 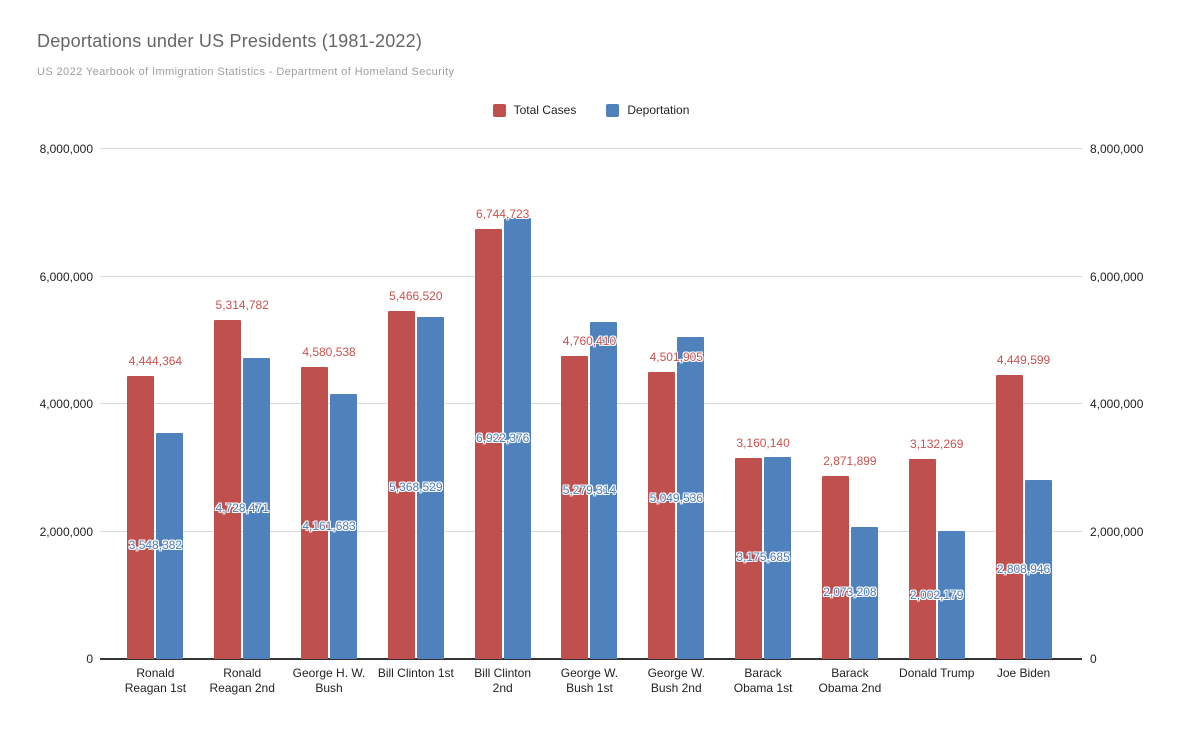 I want to click on x-axis-line, so click(x=591, y=659).